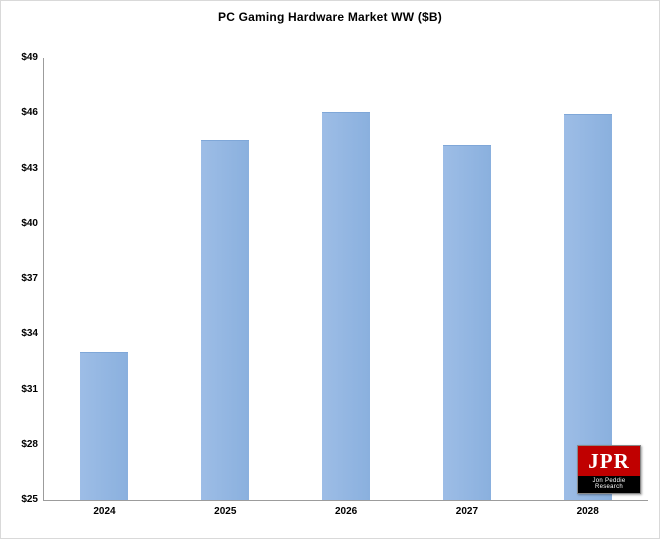 The image size is (660, 539). Describe the element at coordinates (29, 113) in the screenshot. I see `y-axis-tick-label: $46` at that location.